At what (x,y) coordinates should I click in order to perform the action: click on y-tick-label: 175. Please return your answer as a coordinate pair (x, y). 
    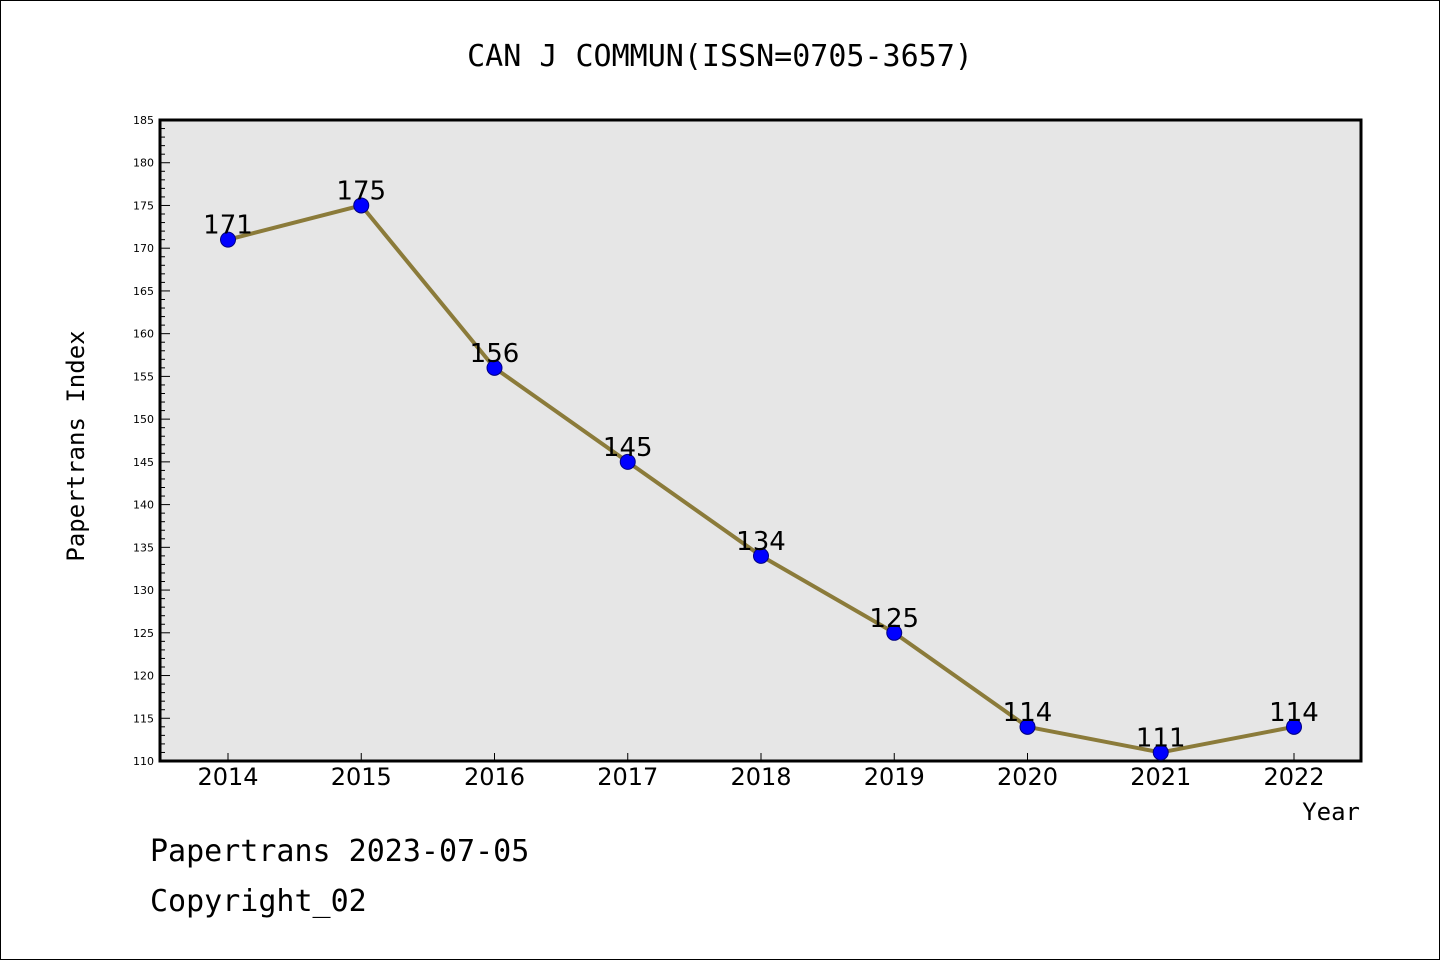
    Looking at the image, I should click on (143, 205).